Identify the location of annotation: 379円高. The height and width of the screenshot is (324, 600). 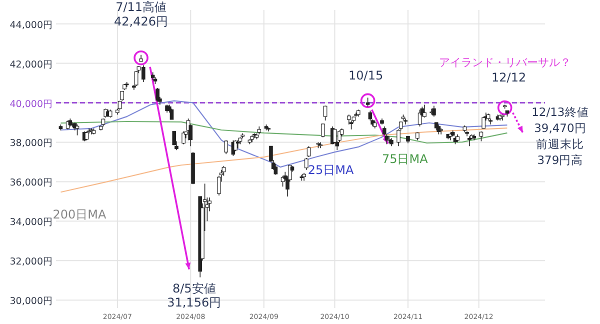
(560, 160).